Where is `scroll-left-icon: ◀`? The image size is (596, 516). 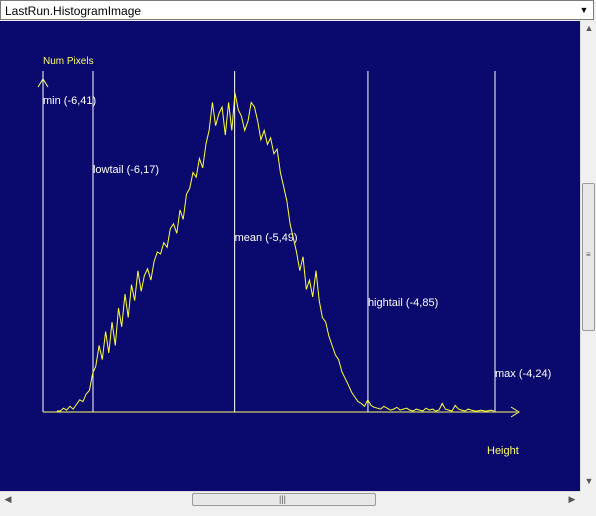 scroll-left-icon: ◀ is located at coordinates (8, 499).